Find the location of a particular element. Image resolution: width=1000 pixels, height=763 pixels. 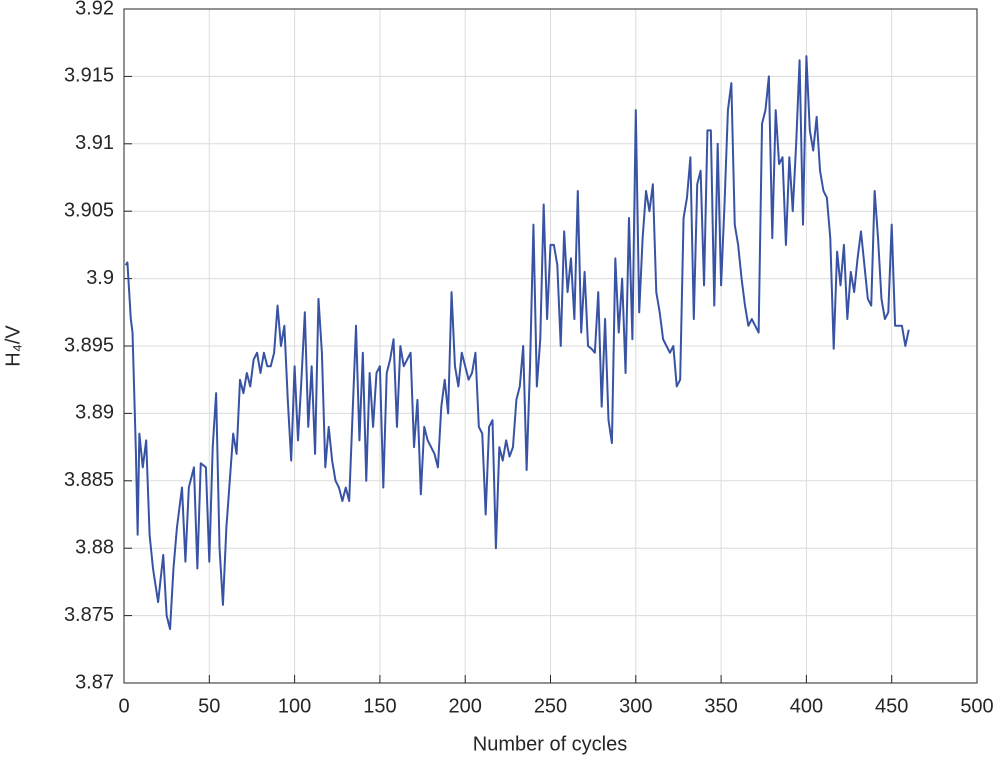

x-tick-label: 300 is located at coordinates (635, 706).